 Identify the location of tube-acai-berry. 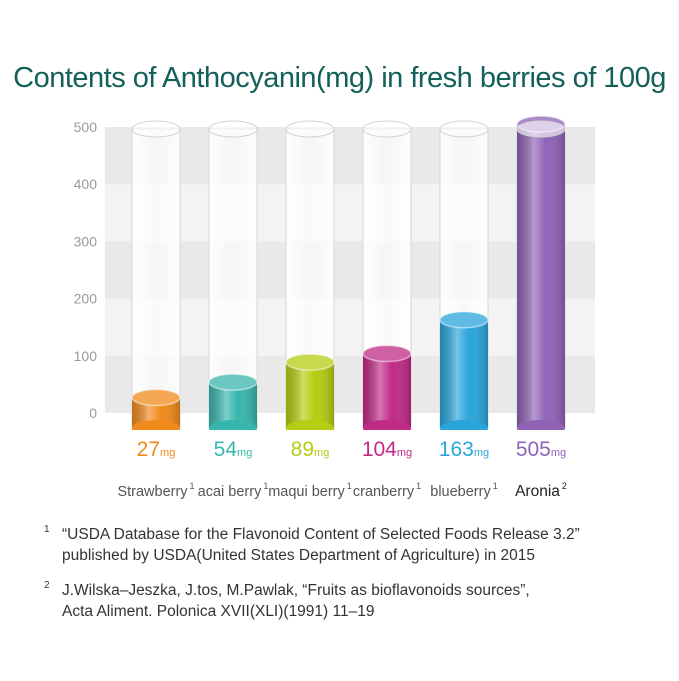
(233, 278).